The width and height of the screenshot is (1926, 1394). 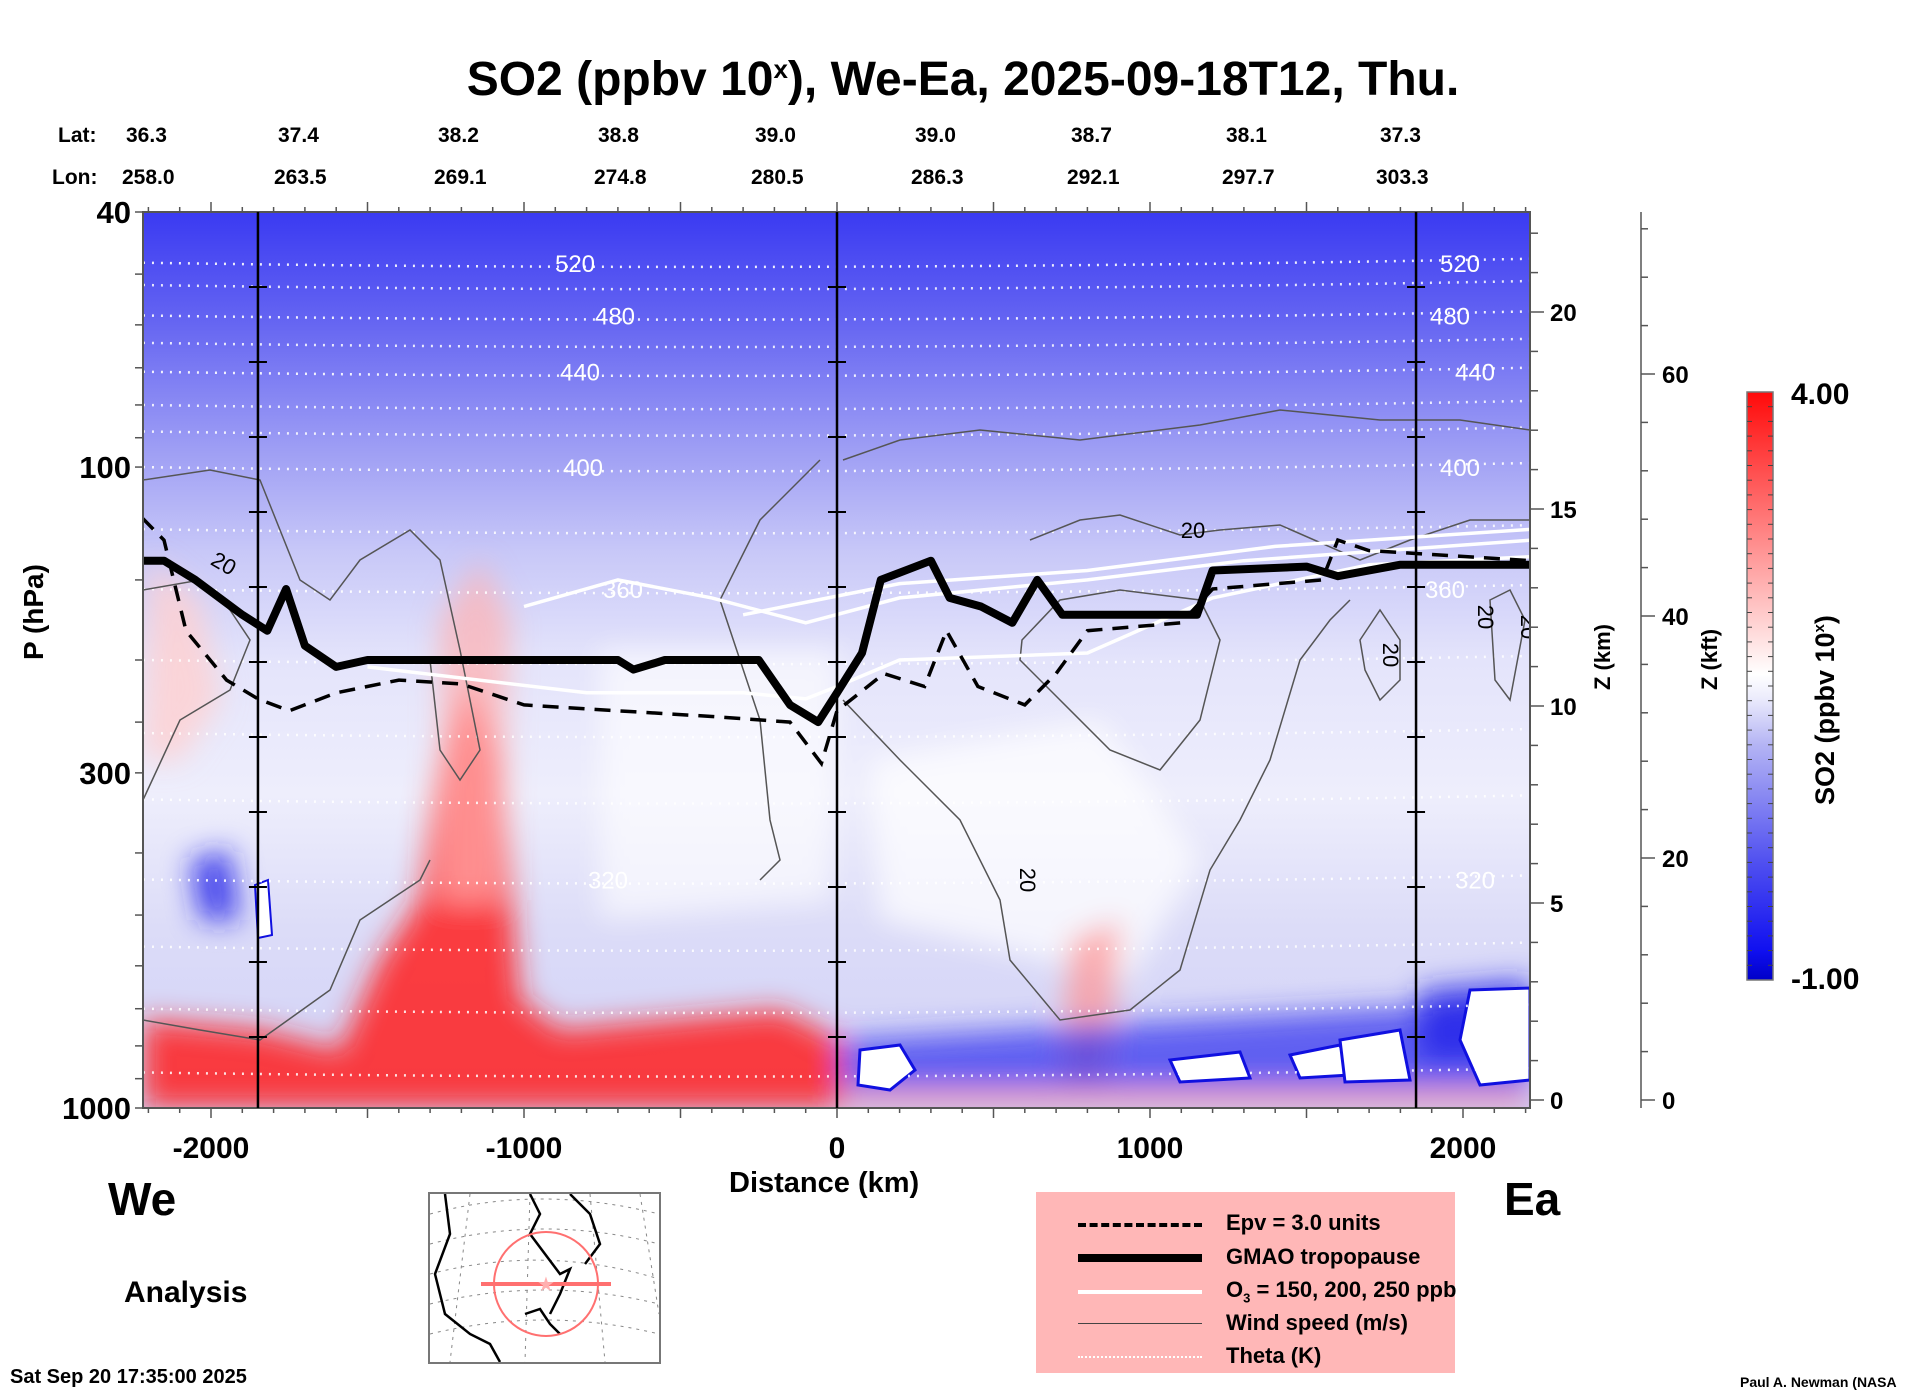 I want to click on z-km-axis-title: Z (km), so click(x=1602, y=657).